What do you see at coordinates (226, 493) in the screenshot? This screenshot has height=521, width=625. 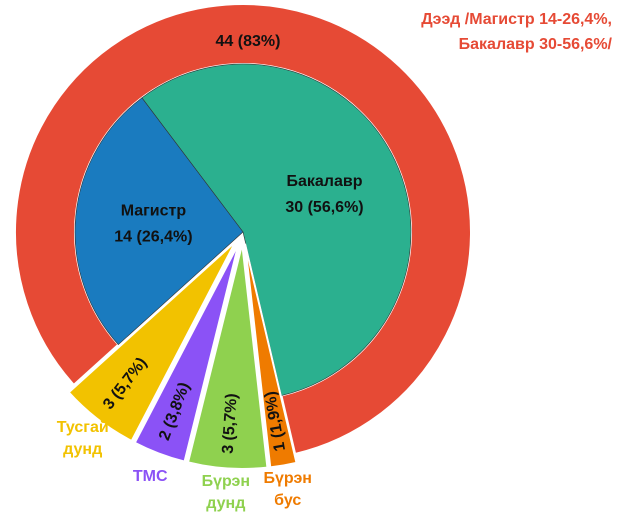 I see `category-label: Бүрэн дунд` at bounding box center [226, 493].